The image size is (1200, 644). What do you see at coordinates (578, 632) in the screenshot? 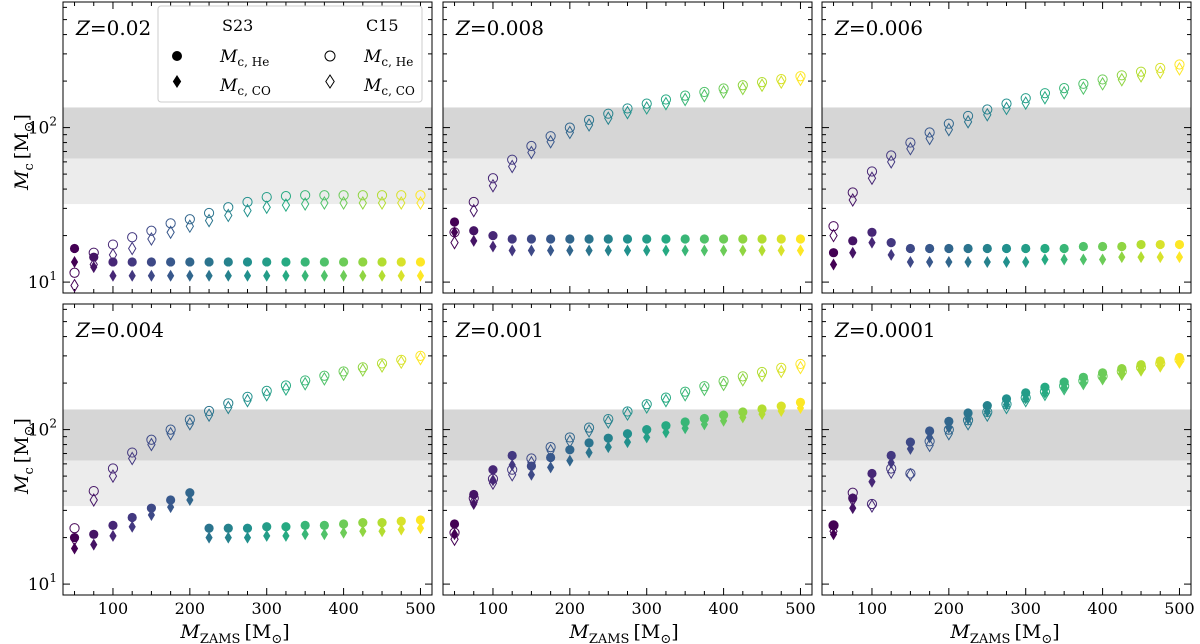
I see `xlabel-col2-main: M` at bounding box center [578, 632].